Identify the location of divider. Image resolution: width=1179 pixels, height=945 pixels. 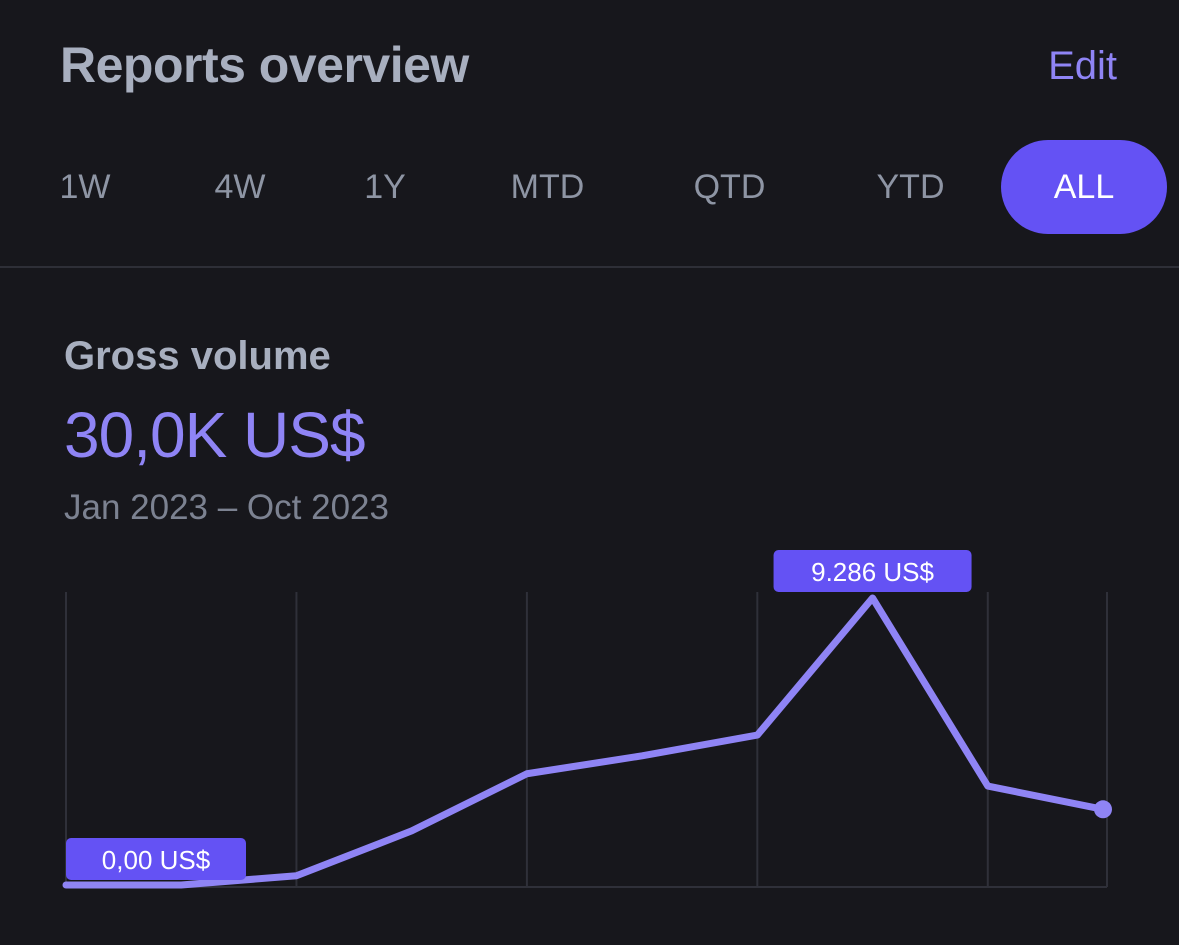
(589, 267).